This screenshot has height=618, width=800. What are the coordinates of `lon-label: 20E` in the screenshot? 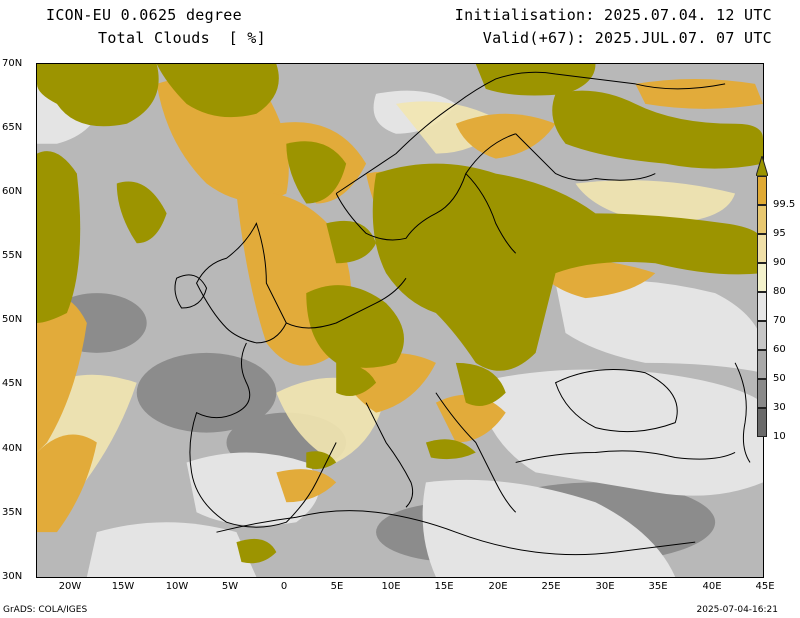 It's located at (498, 586).